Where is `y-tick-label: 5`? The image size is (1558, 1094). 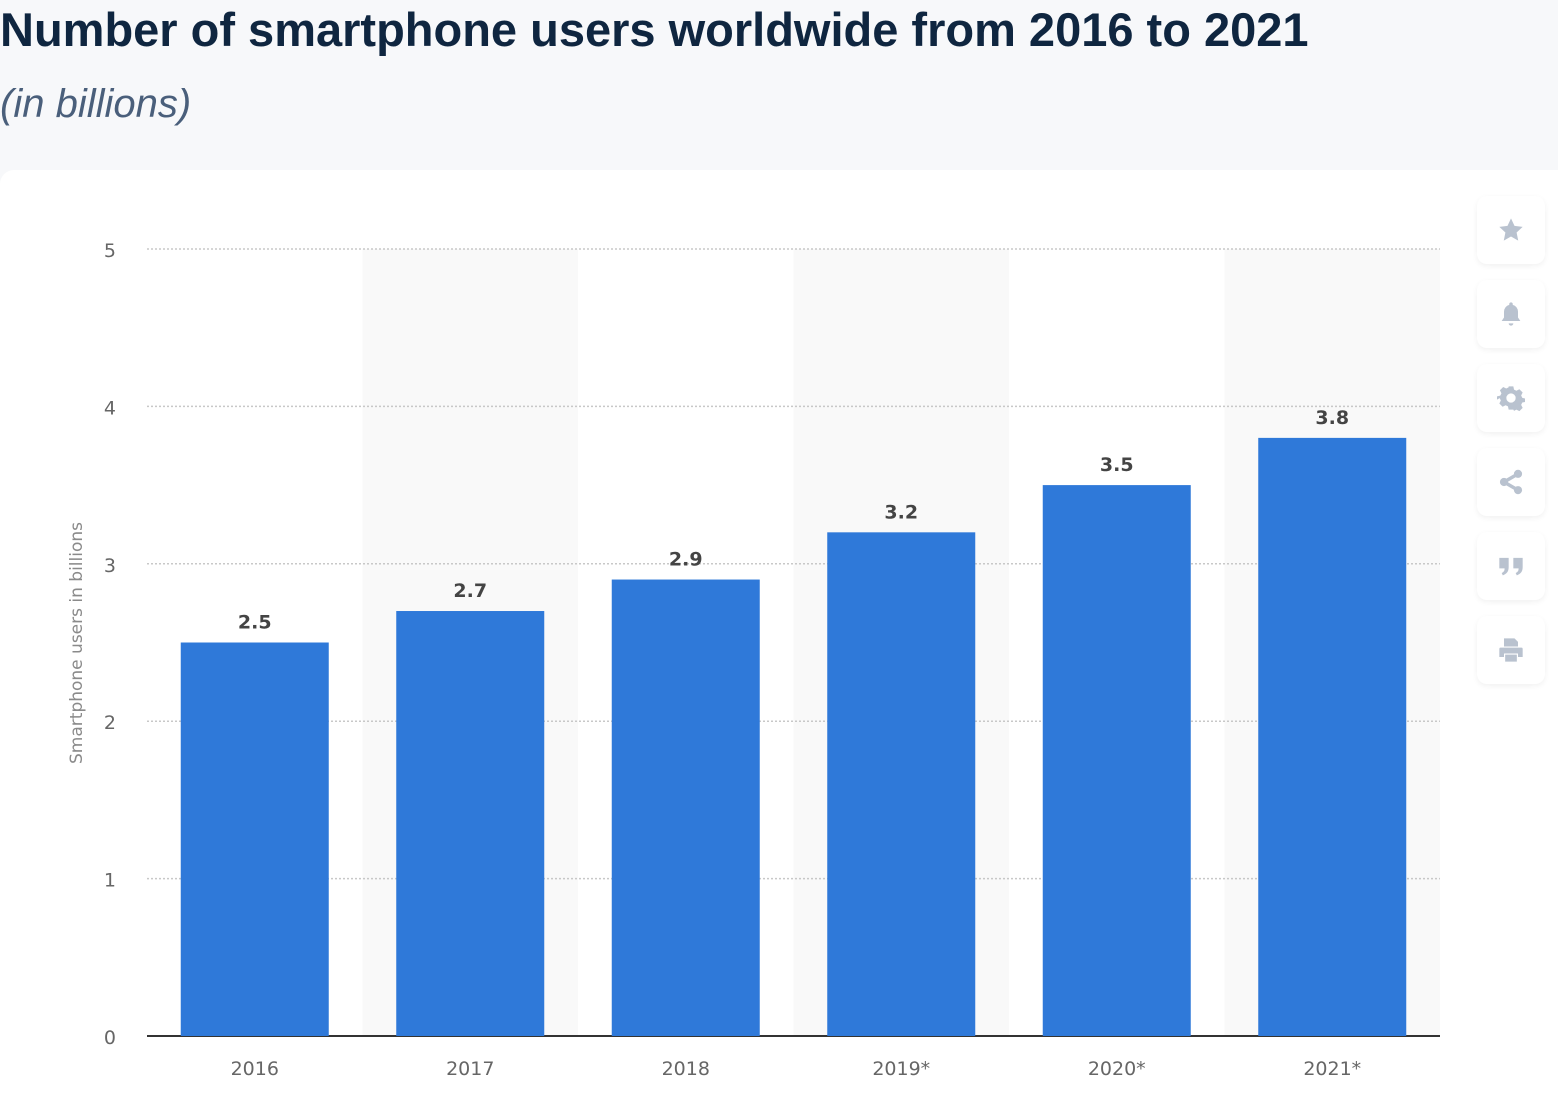 y-tick-label: 5 is located at coordinates (110, 251).